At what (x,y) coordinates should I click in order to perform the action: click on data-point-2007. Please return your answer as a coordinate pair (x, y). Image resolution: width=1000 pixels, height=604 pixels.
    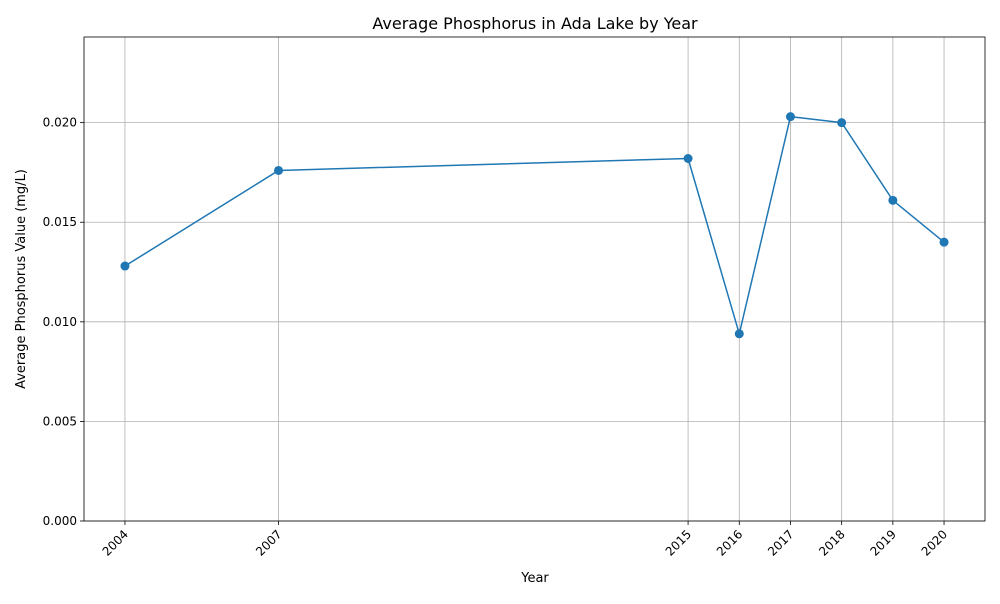
    Looking at the image, I should click on (279, 170).